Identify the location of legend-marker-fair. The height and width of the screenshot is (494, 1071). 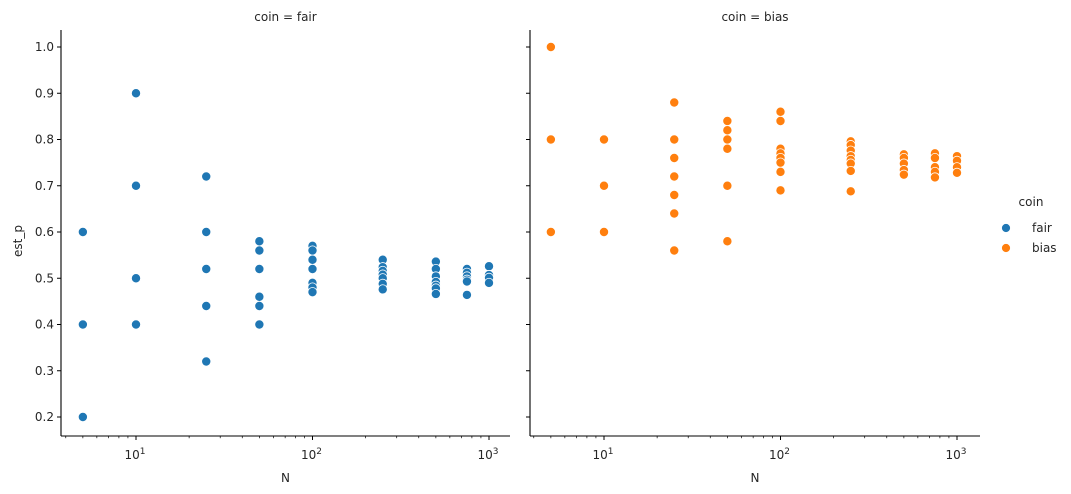
(1006, 228).